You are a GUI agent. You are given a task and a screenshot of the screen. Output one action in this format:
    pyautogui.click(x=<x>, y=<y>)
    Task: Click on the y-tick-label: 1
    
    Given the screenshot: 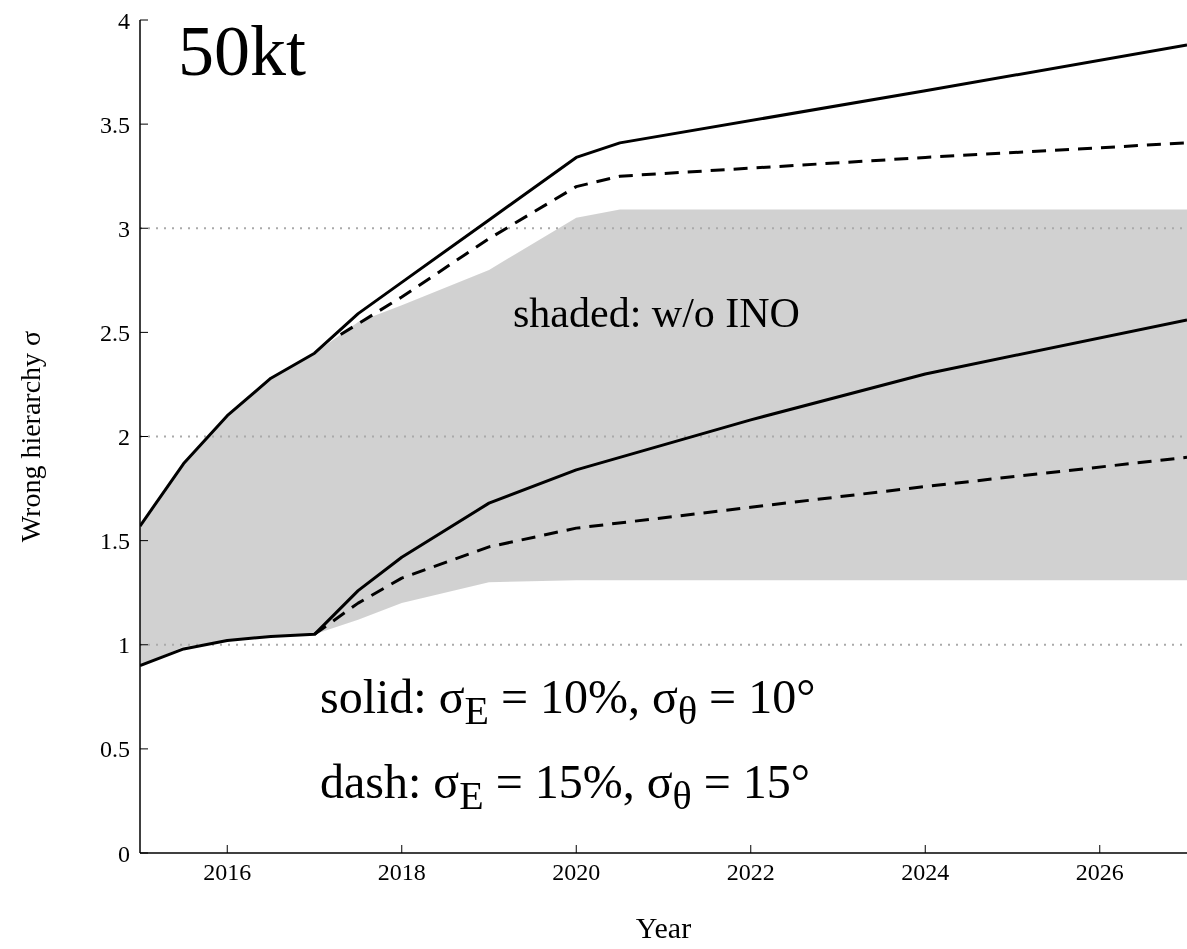 What is the action you would take?
    pyautogui.click(x=124, y=645)
    